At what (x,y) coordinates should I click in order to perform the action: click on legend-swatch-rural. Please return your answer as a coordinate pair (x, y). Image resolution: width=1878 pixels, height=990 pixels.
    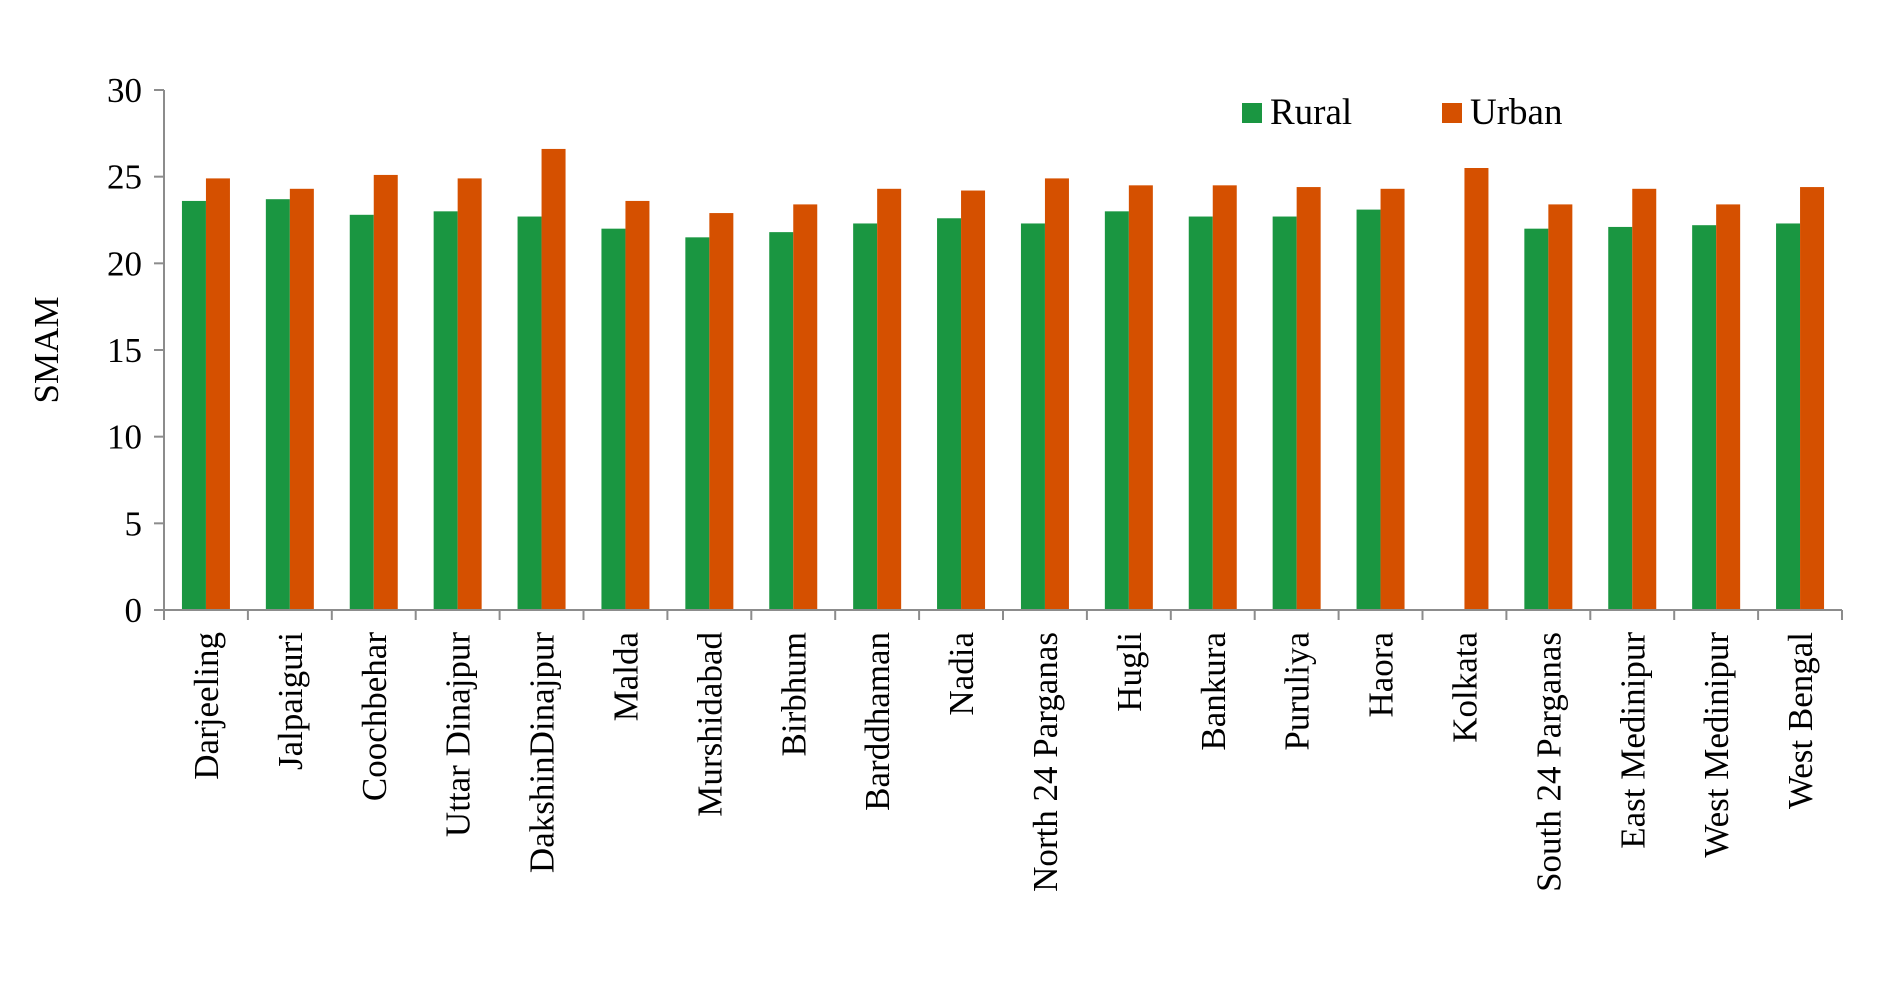
    Looking at the image, I should click on (1252, 113).